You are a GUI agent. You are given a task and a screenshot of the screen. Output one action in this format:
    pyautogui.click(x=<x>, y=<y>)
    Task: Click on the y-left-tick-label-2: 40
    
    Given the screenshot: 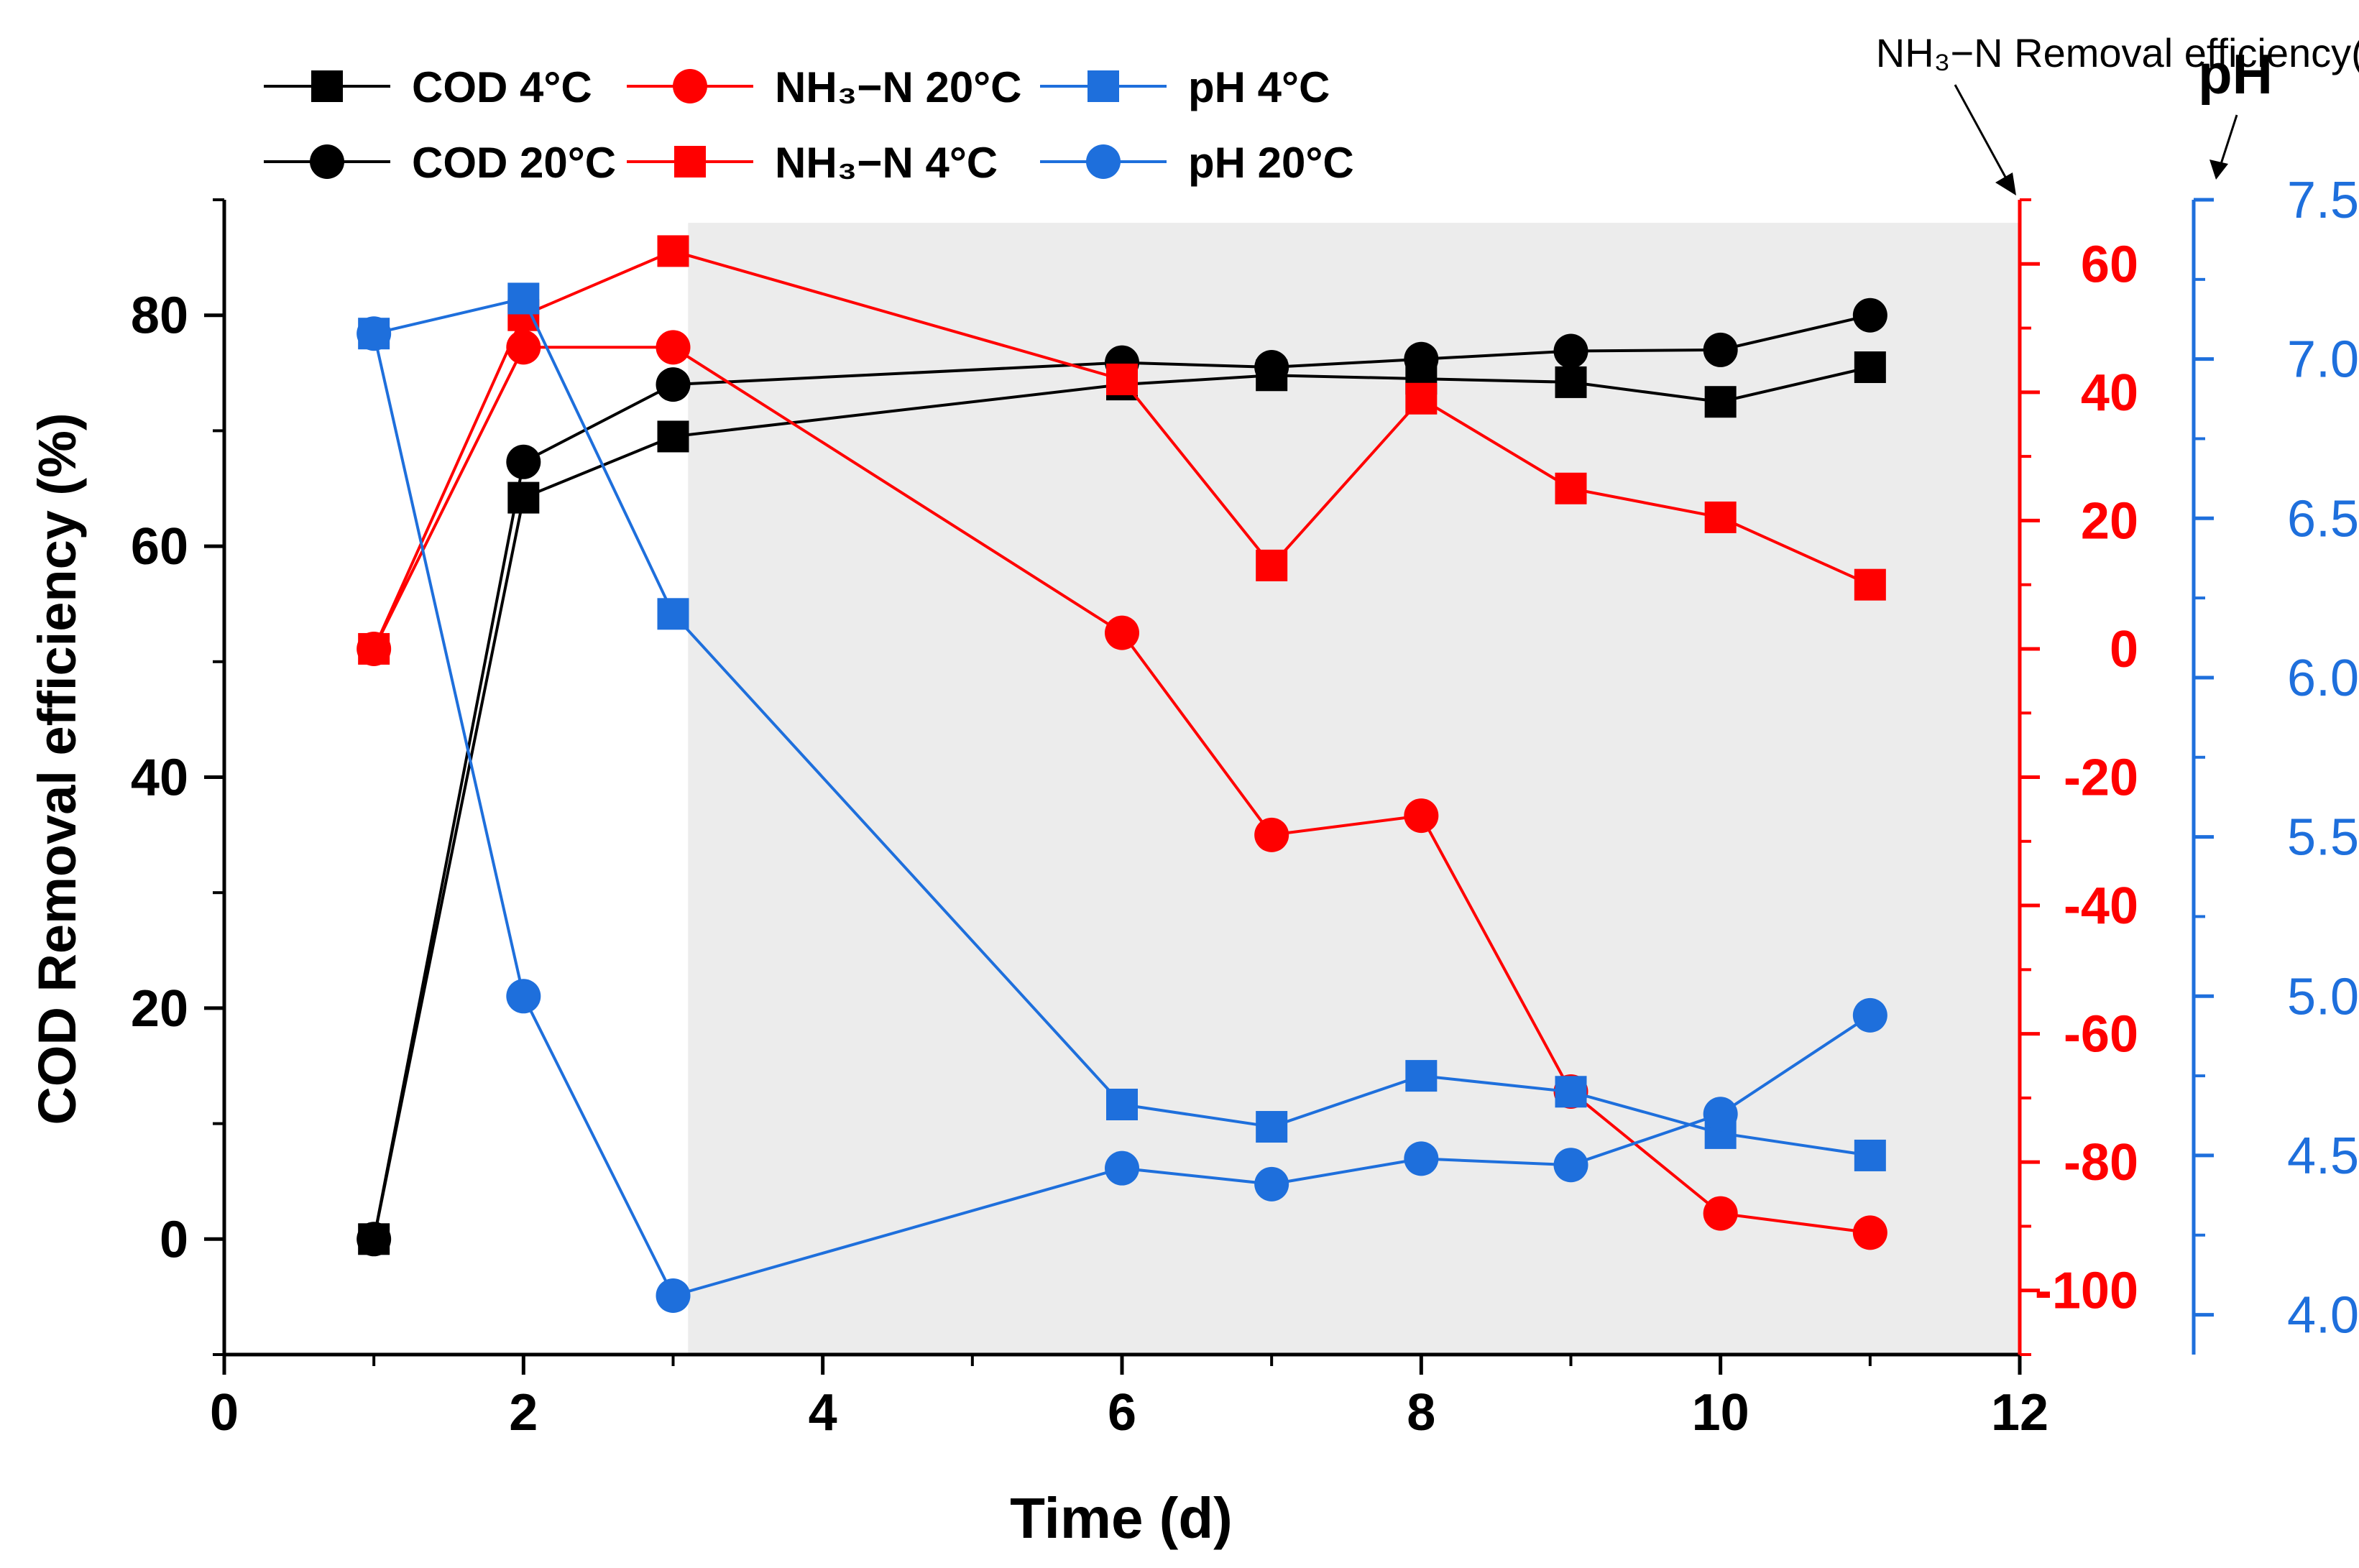 What is the action you would take?
    pyautogui.click(x=160, y=778)
    